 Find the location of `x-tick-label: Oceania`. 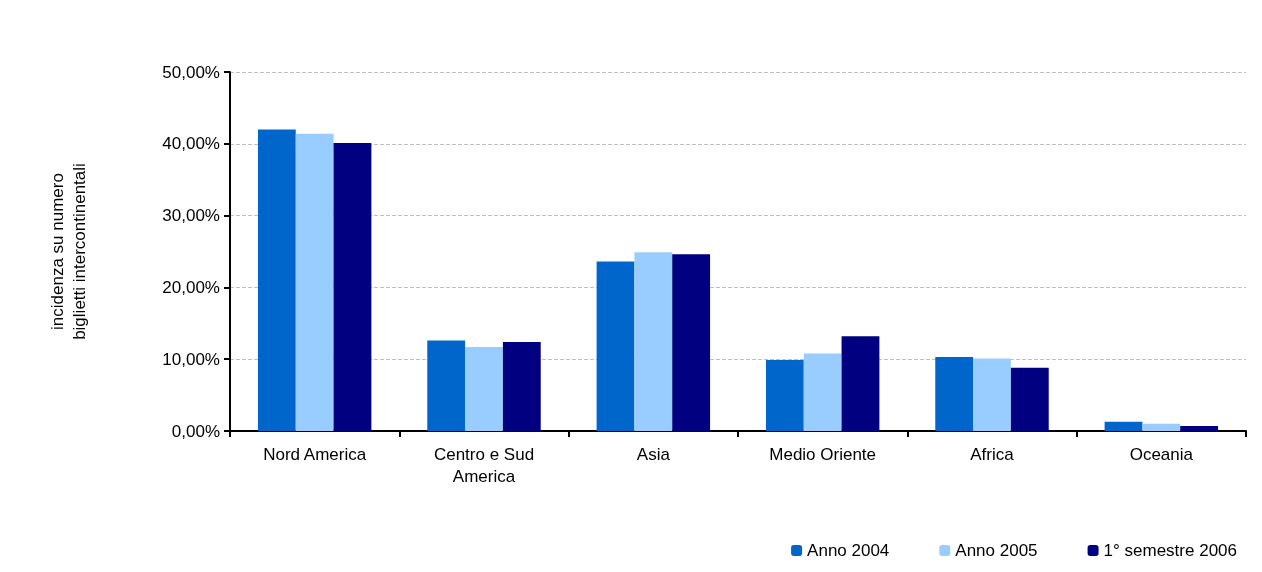

x-tick-label: Oceania is located at coordinates (1161, 454).